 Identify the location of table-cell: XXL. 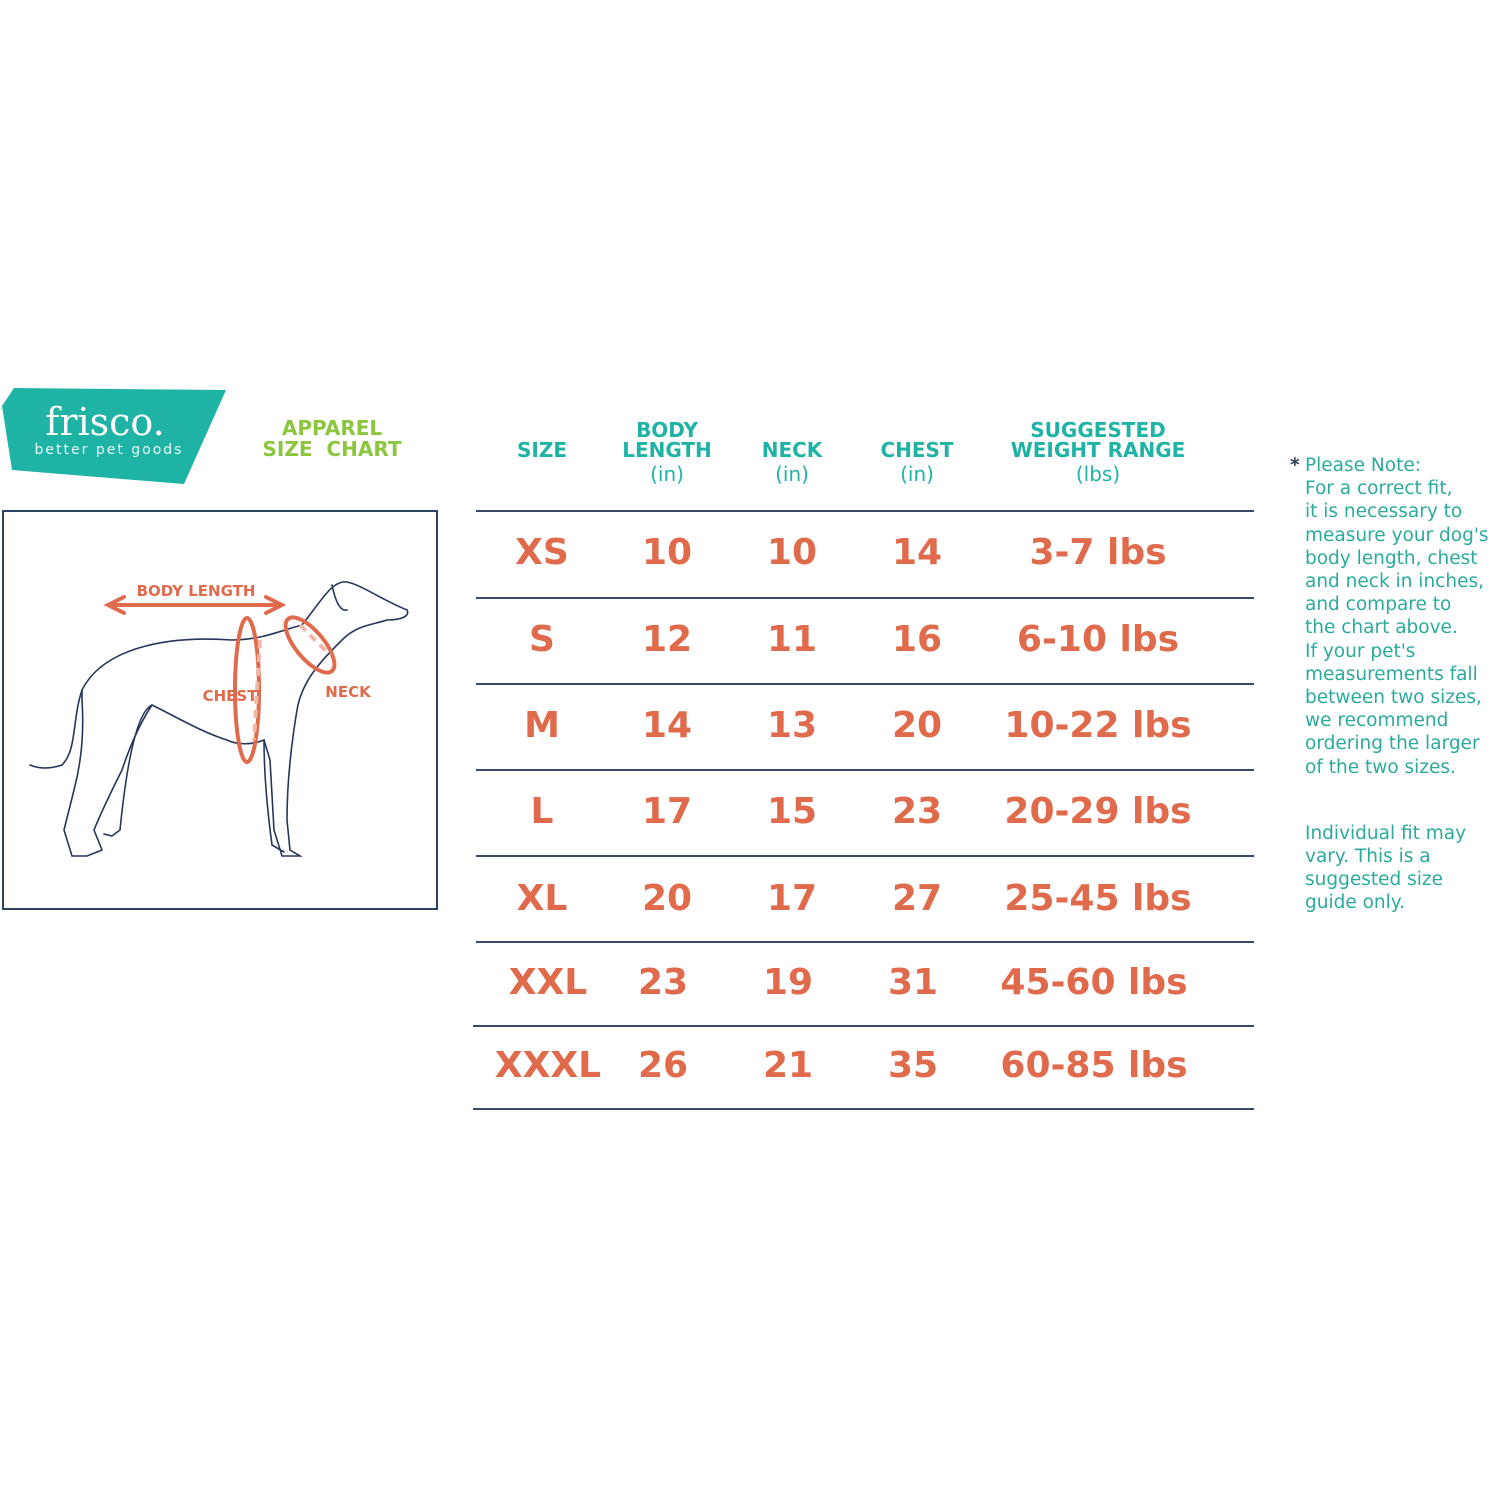
(548, 982).